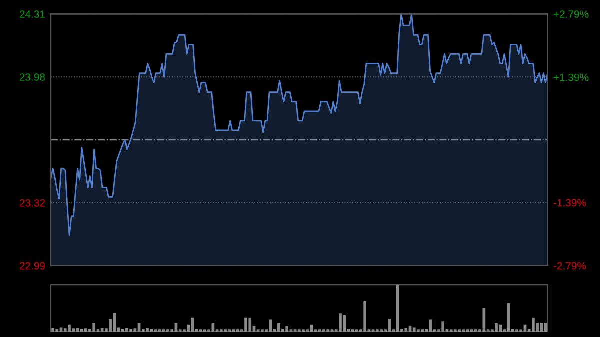  What do you see at coordinates (32, 266) in the screenshot?
I see `y-tick-label: 22.99` at bounding box center [32, 266].